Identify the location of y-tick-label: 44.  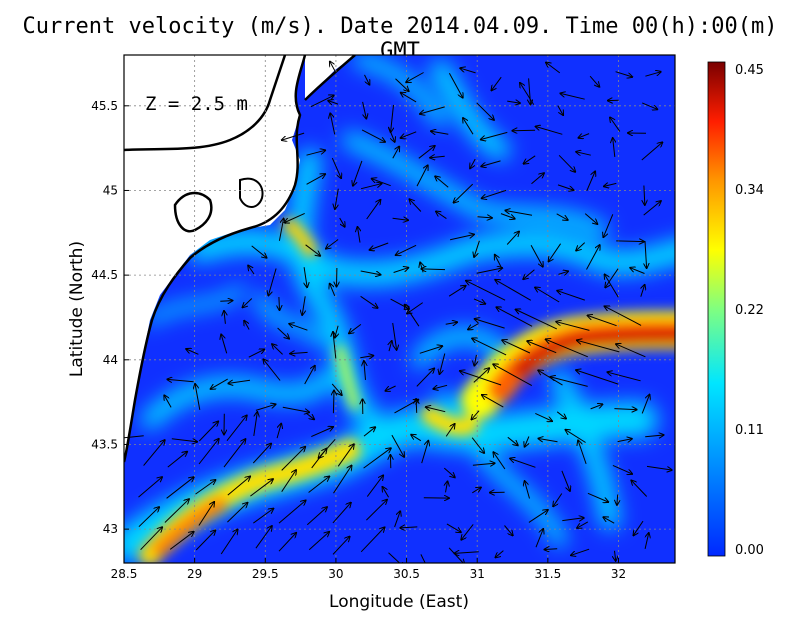
(110, 360).